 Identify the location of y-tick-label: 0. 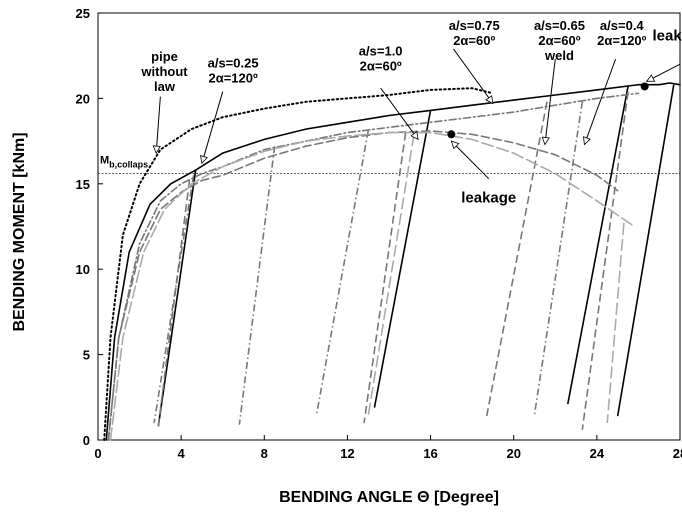
(86, 440).